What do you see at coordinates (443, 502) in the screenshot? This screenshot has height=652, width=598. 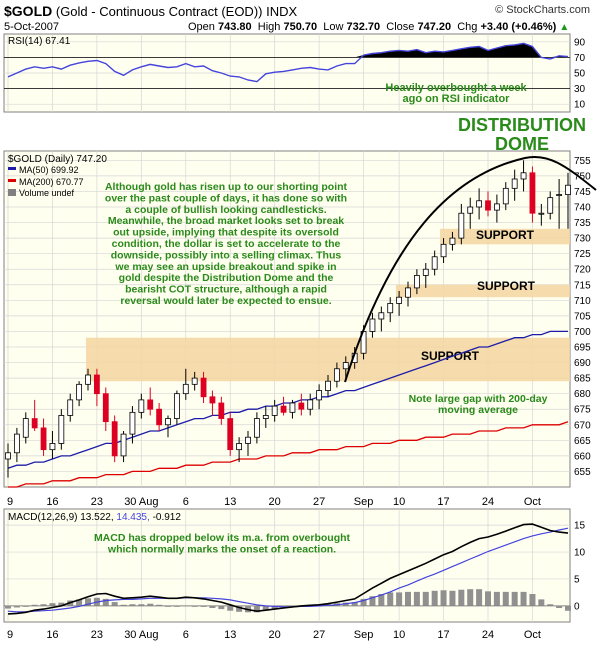 I see `x-tick-label: 17` at bounding box center [443, 502].